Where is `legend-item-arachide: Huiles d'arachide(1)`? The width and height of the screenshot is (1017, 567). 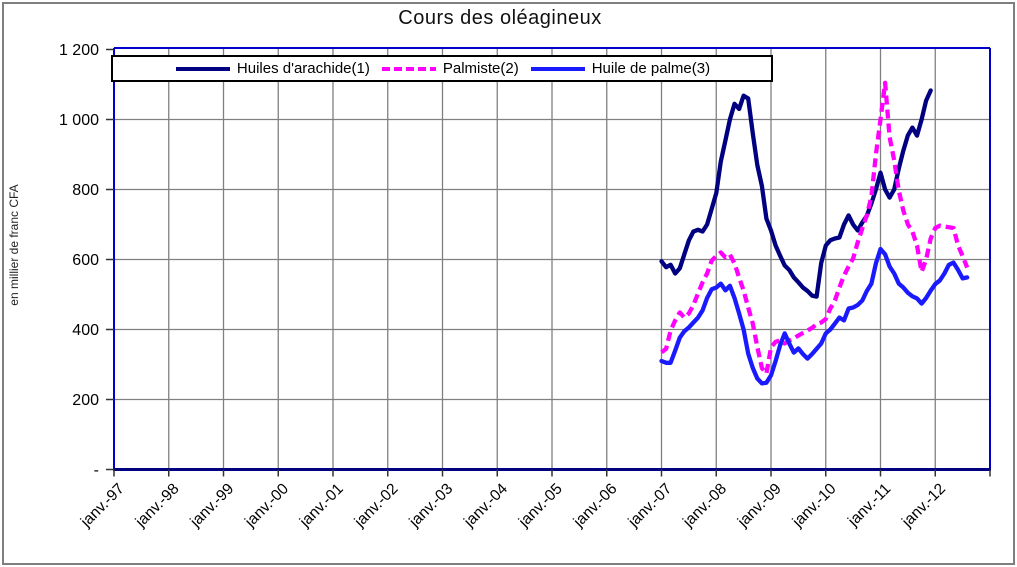 legend-item-arachide: Huiles d'arachide(1) is located at coordinates (272, 68).